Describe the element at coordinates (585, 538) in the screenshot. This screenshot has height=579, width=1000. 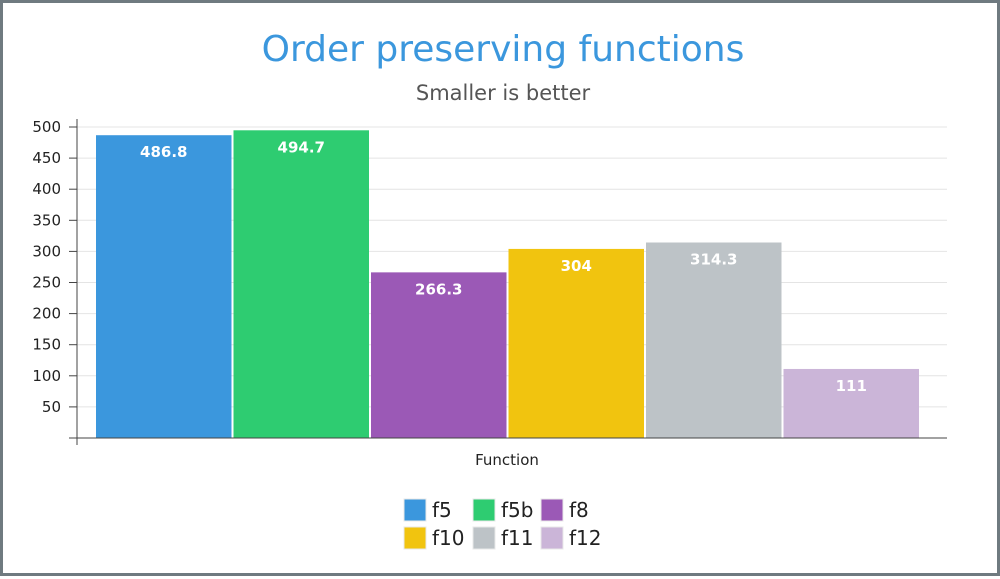
I see `legend-item-f12: f12` at that location.